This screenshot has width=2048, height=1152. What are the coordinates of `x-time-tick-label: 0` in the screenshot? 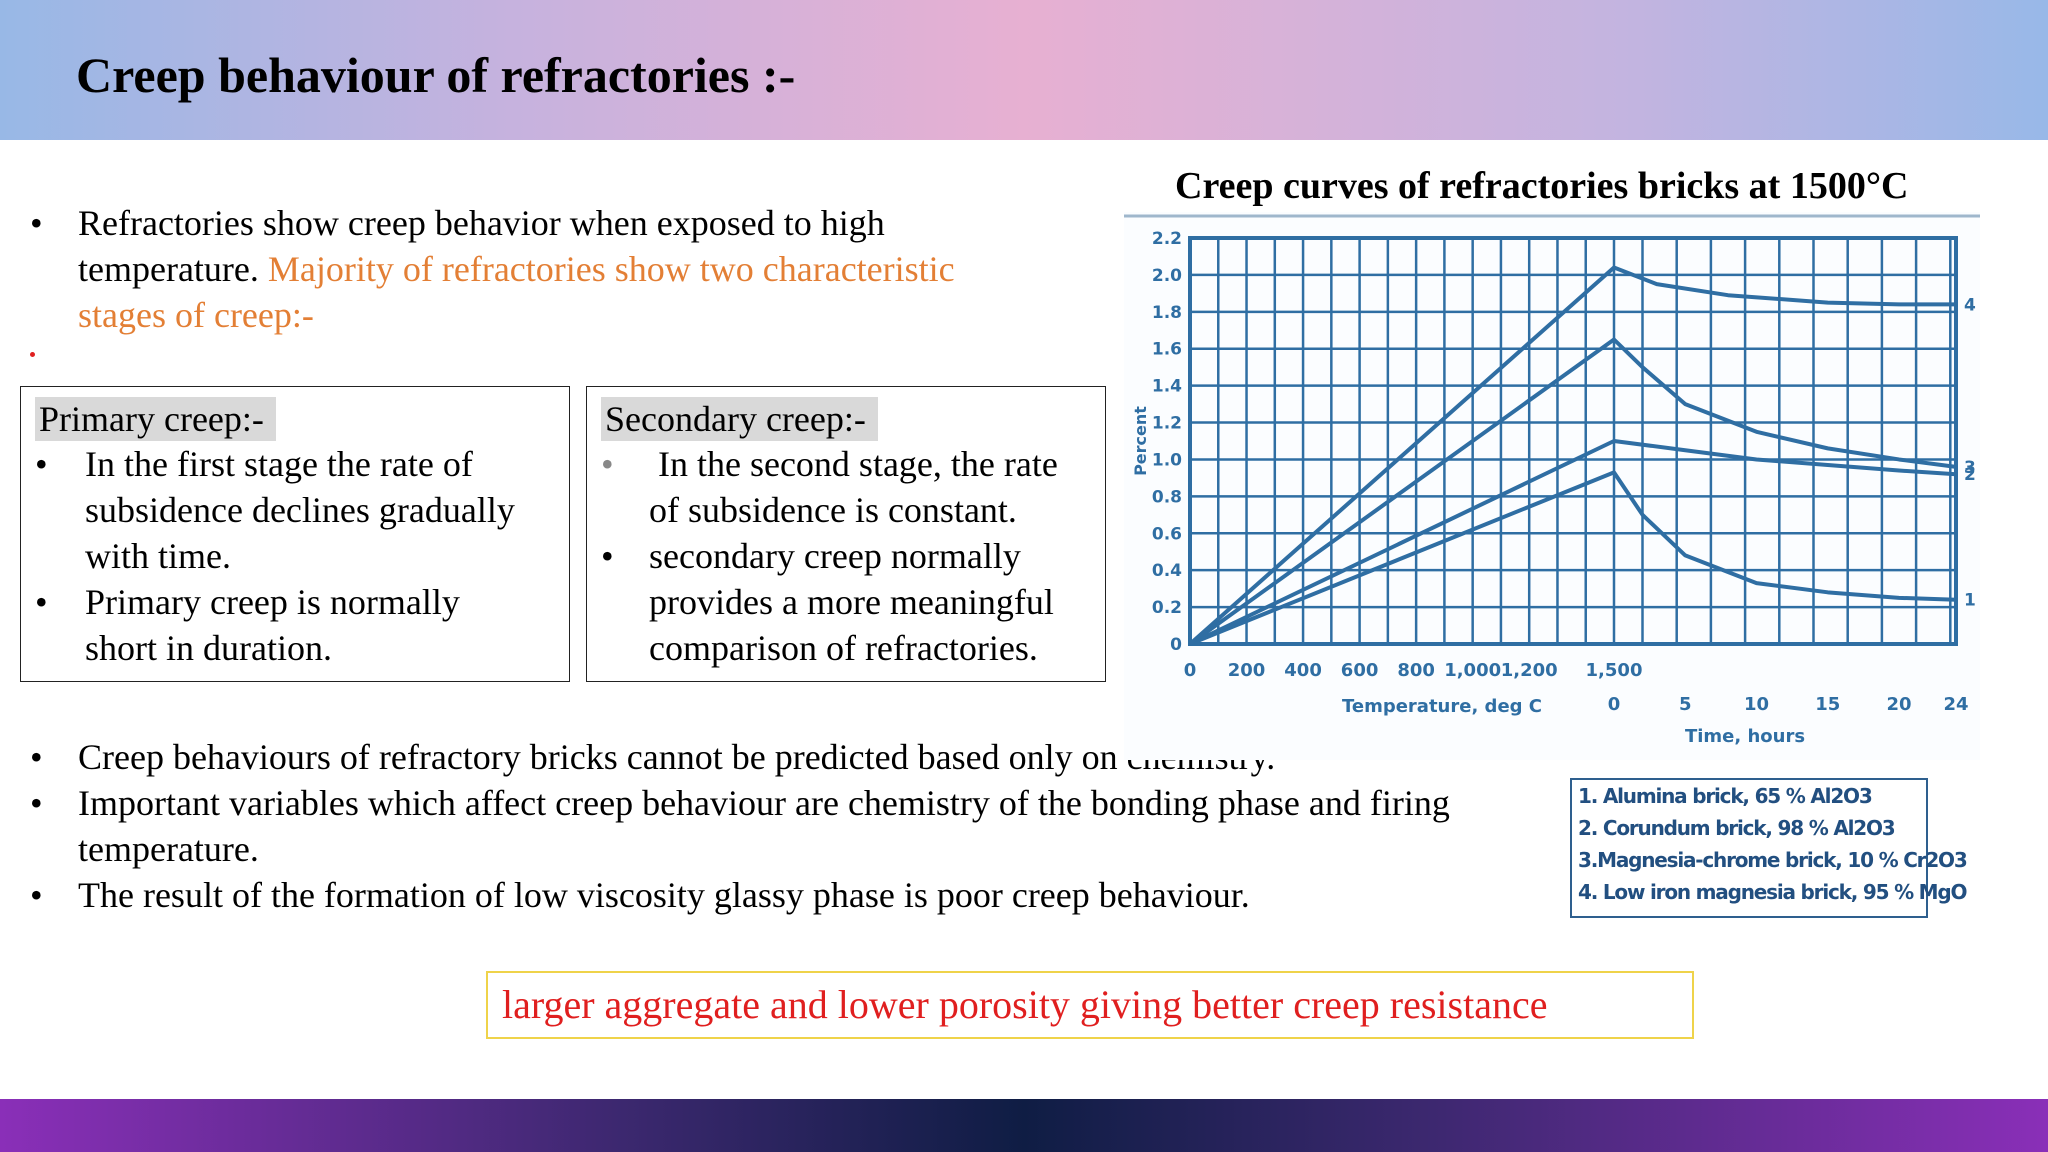 It's located at (1614, 704).